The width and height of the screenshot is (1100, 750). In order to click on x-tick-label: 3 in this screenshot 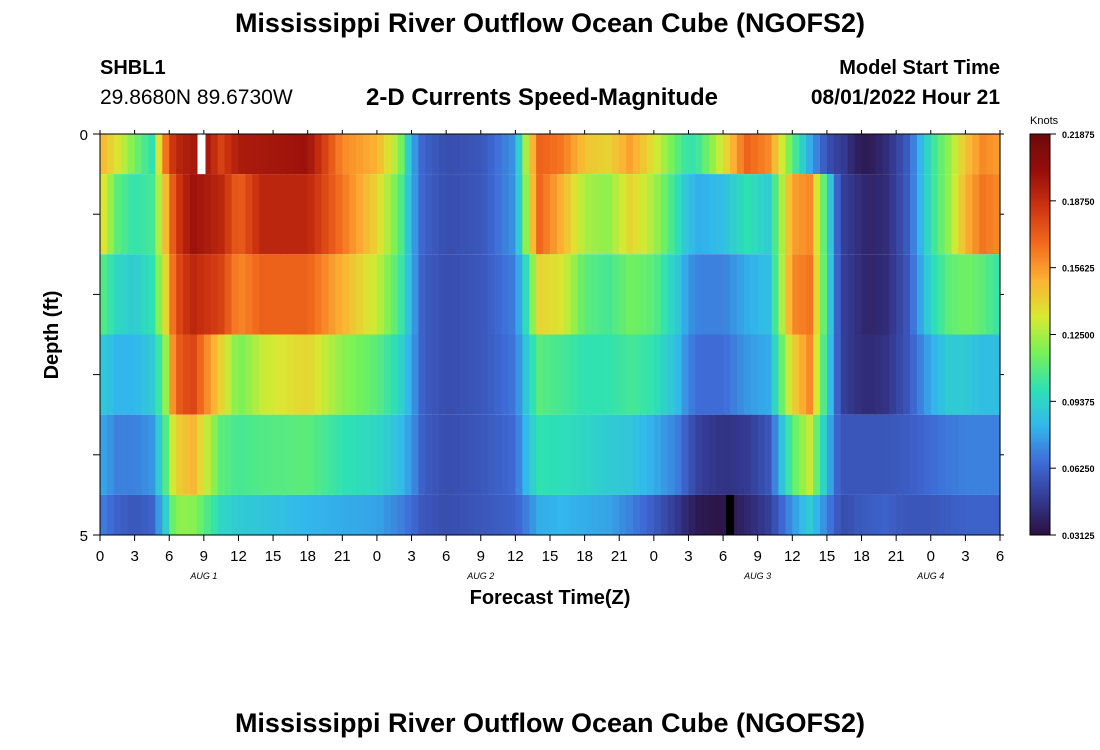, I will do `click(134, 556)`.